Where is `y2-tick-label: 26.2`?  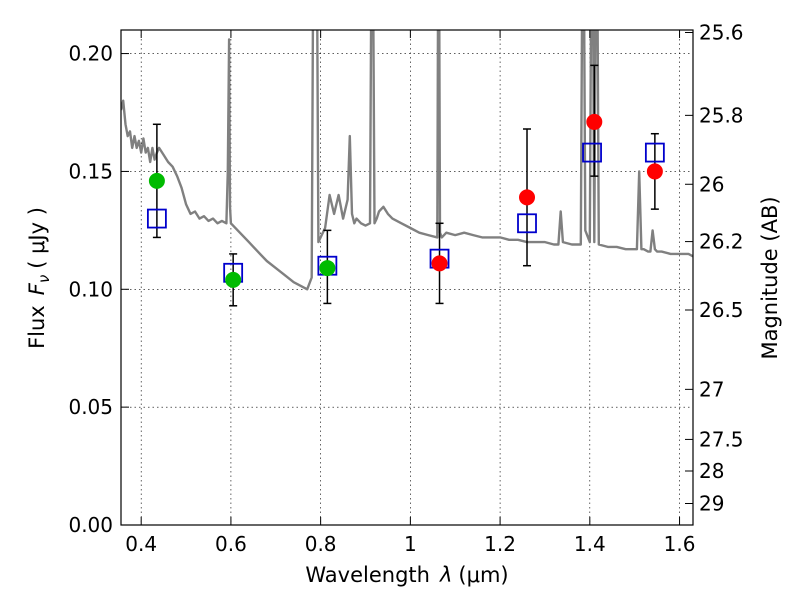 y2-tick-label: 26.2 is located at coordinates (721, 242).